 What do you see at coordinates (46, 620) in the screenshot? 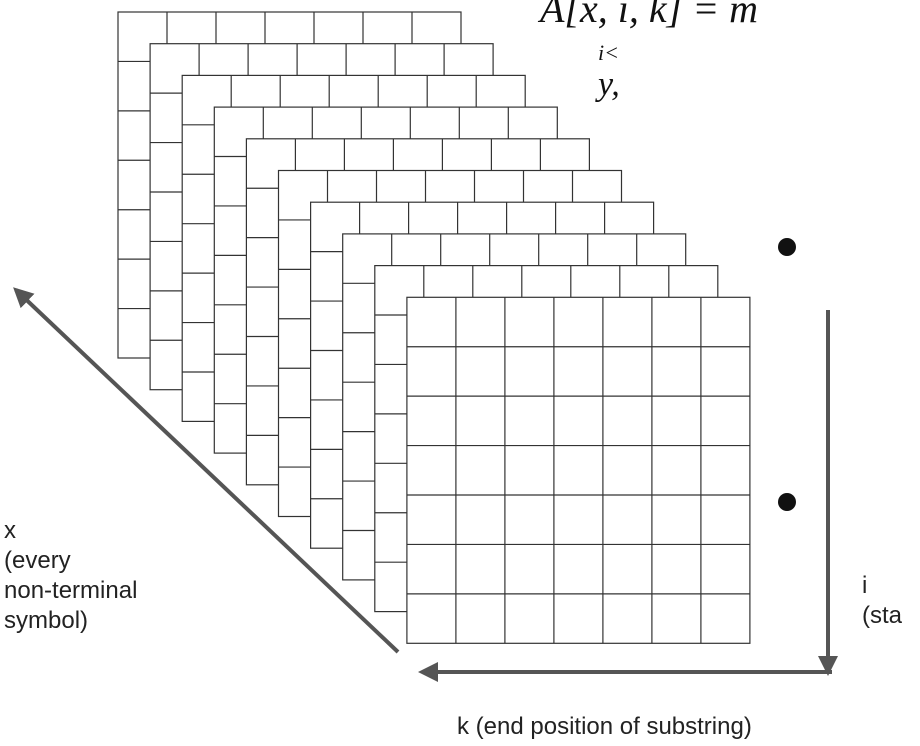
I see `x-label: symbol)` at bounding box center [46, 620].